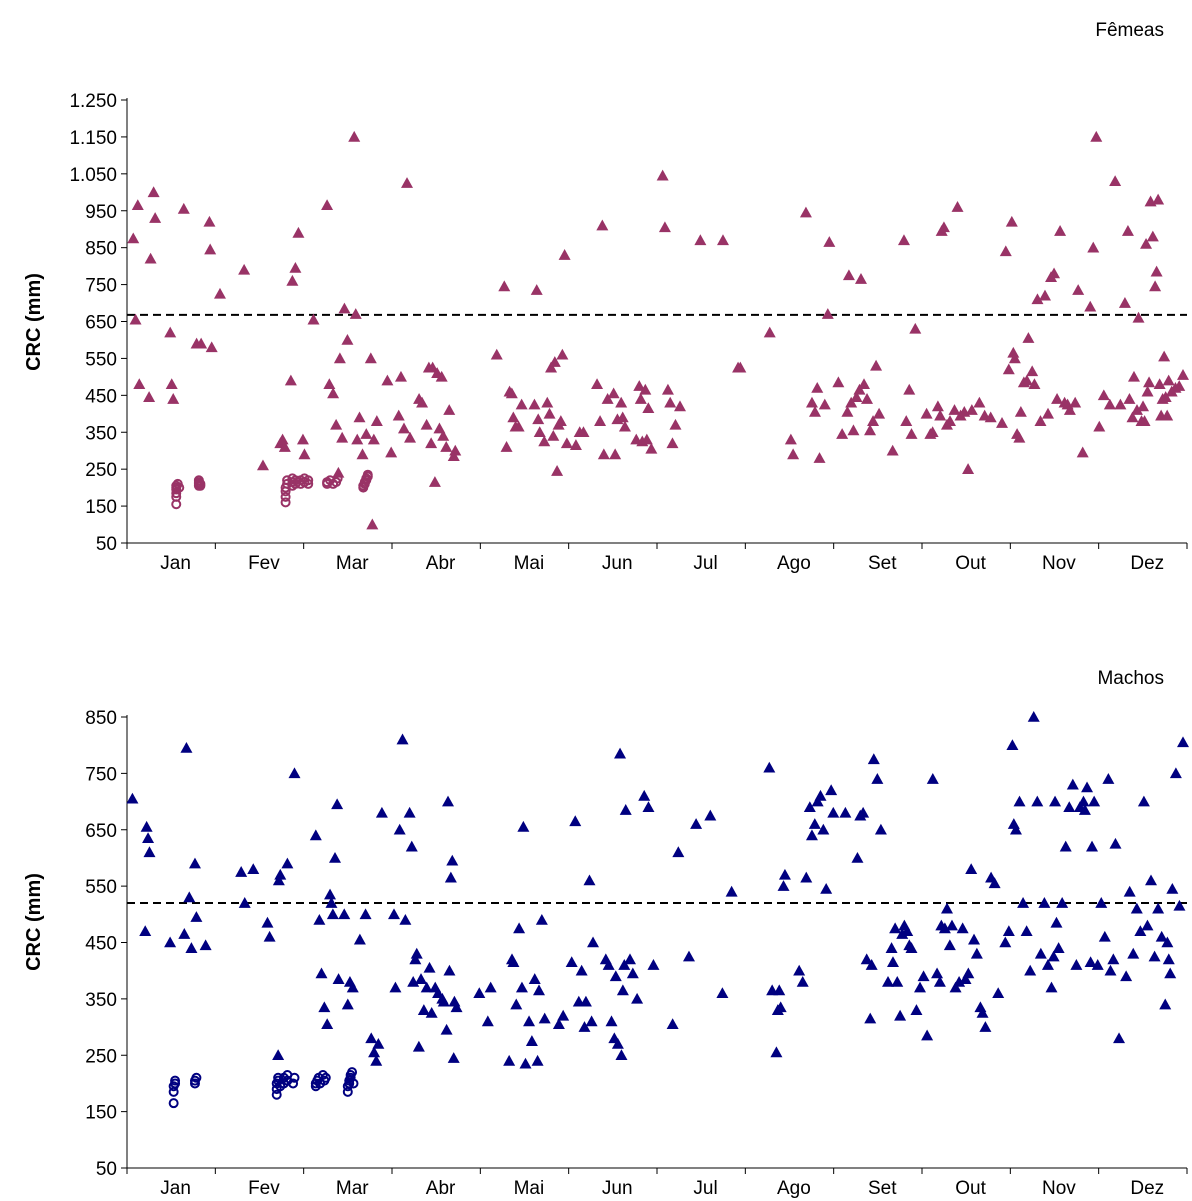  Describe the element at coordinates (101, 718) in the screenshot. I see `y-tick-label: 850` at that location.